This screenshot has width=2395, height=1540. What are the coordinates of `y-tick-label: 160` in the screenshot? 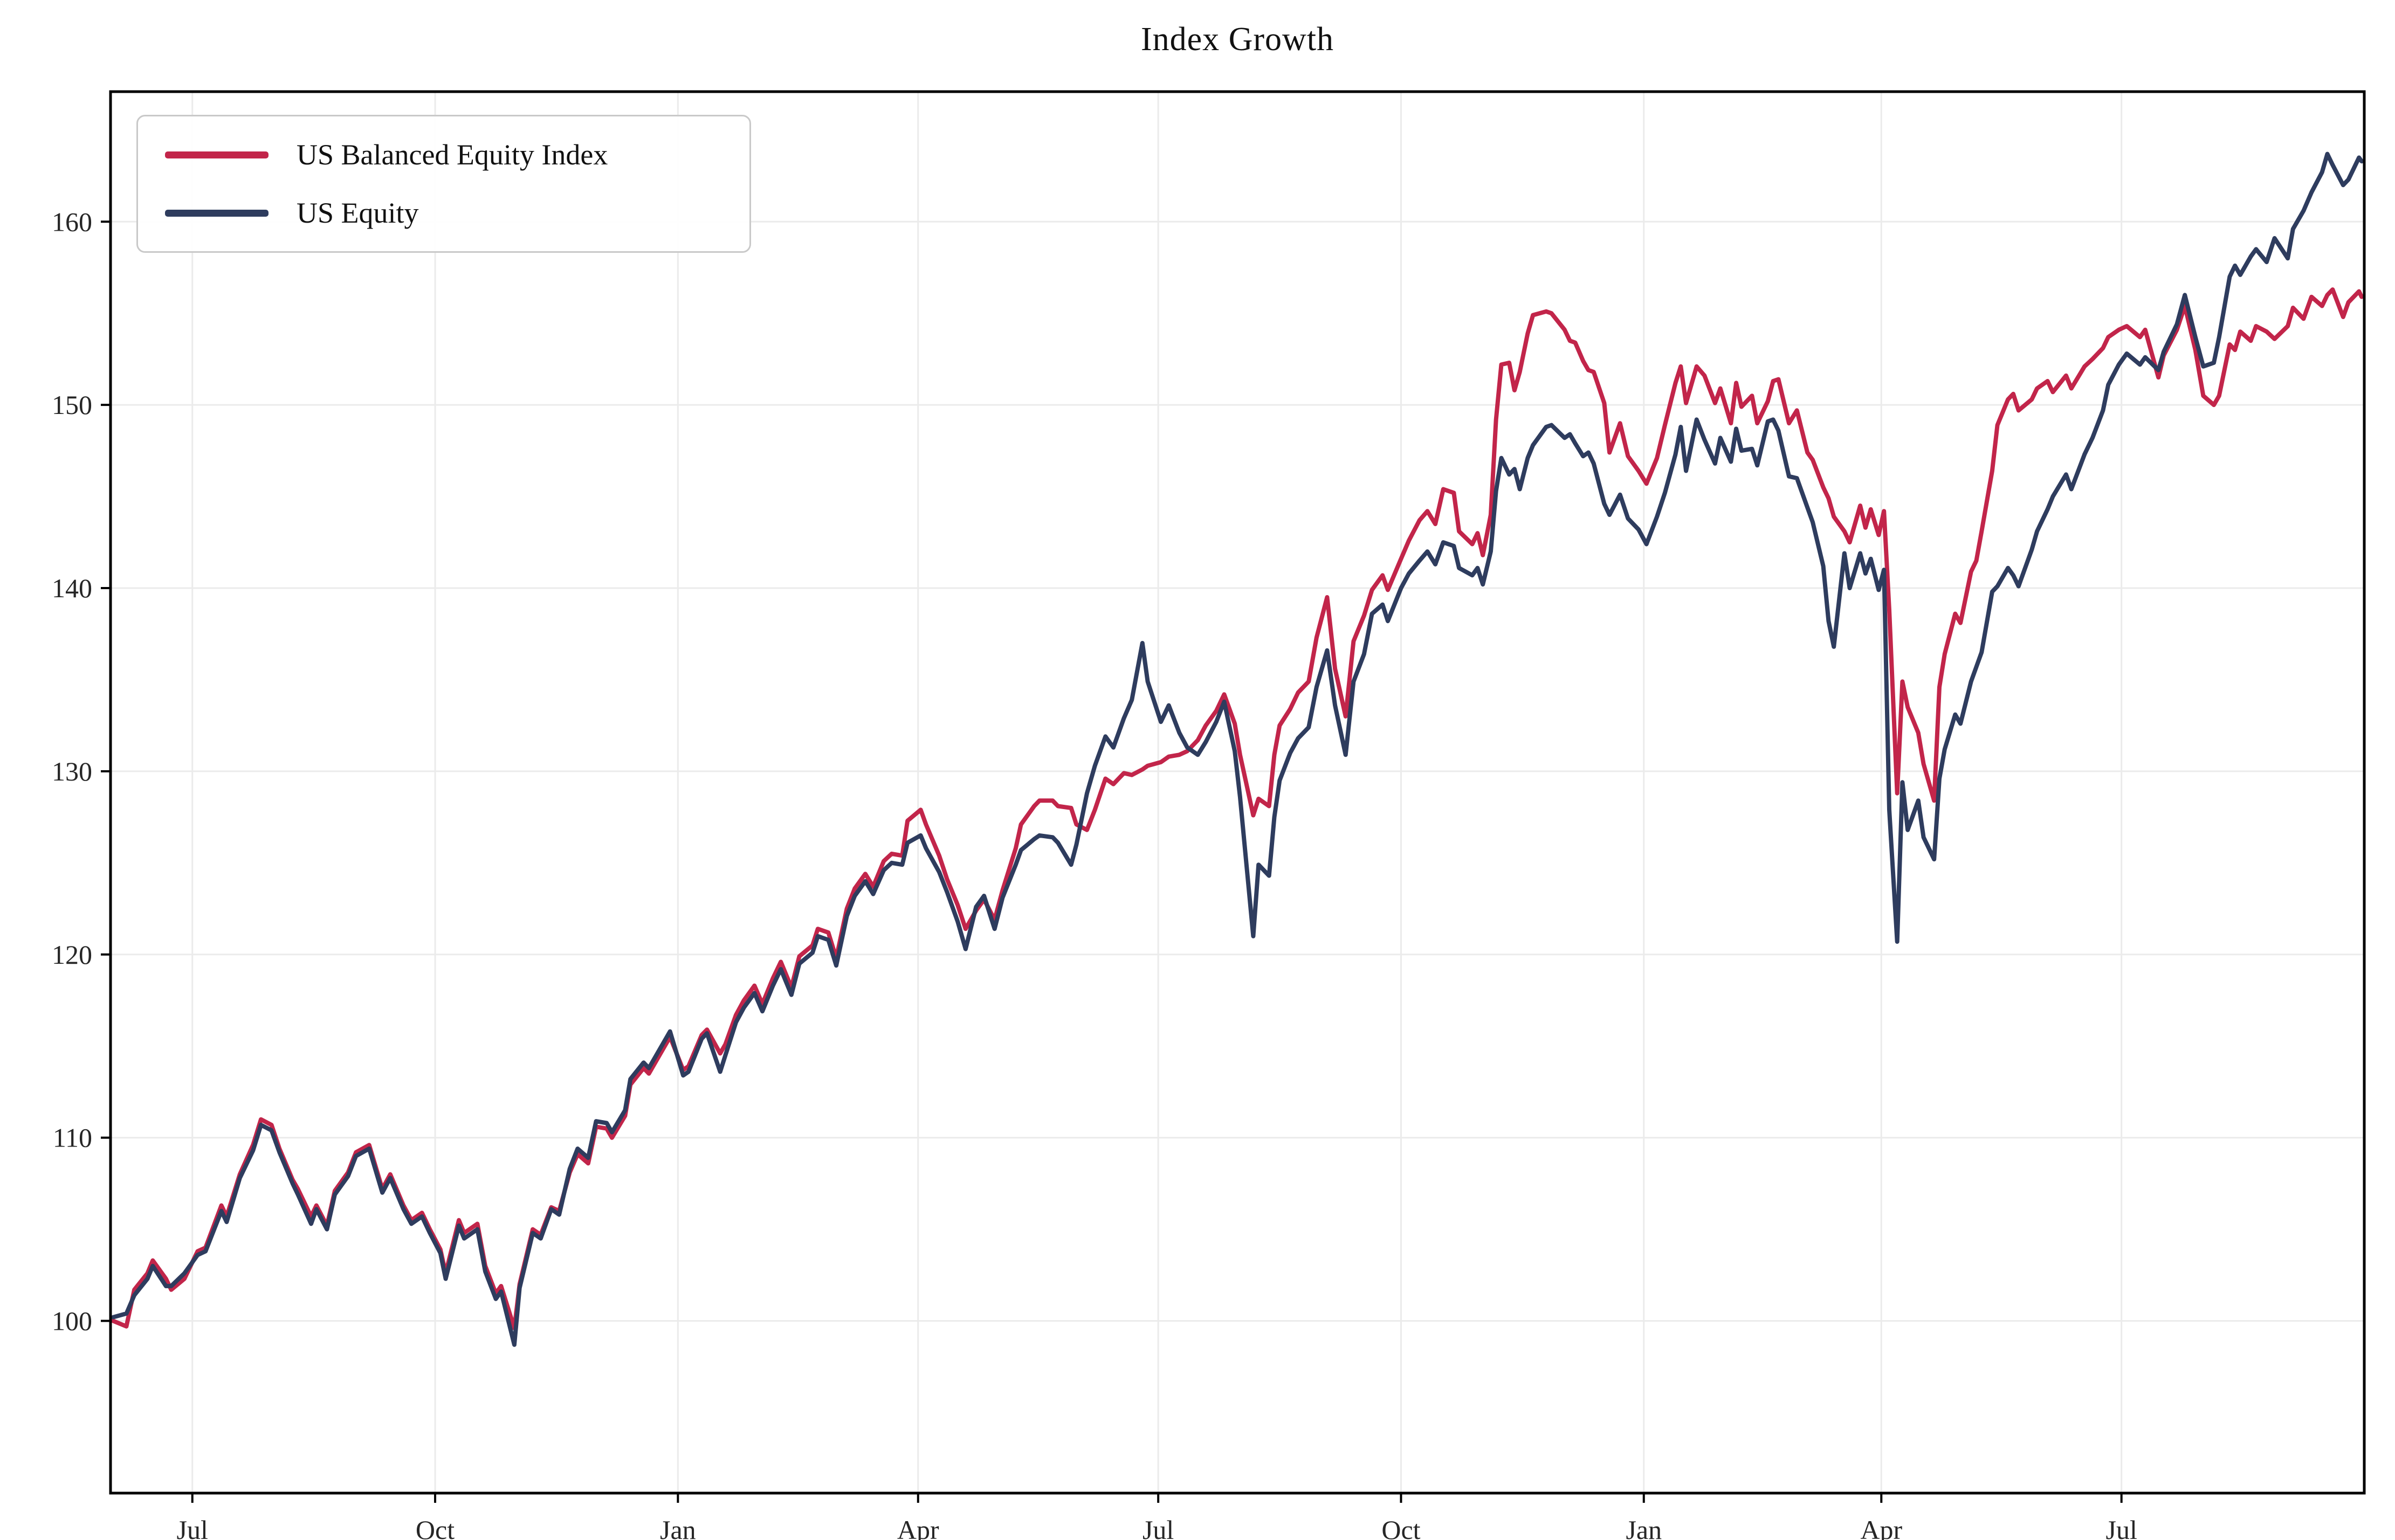 It's located at (72, 222).